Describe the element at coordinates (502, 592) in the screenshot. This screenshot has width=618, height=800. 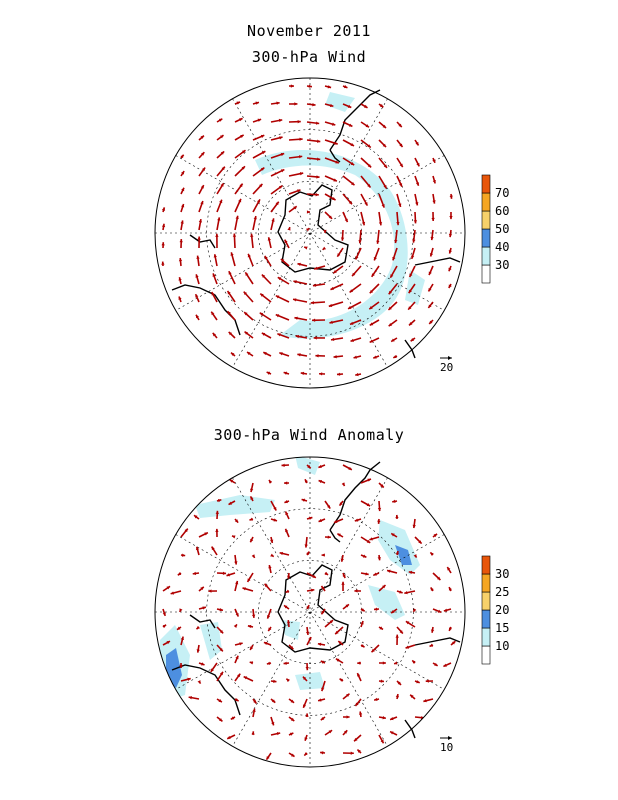
I see `anomaly-colorbar-label: 25` at that location.